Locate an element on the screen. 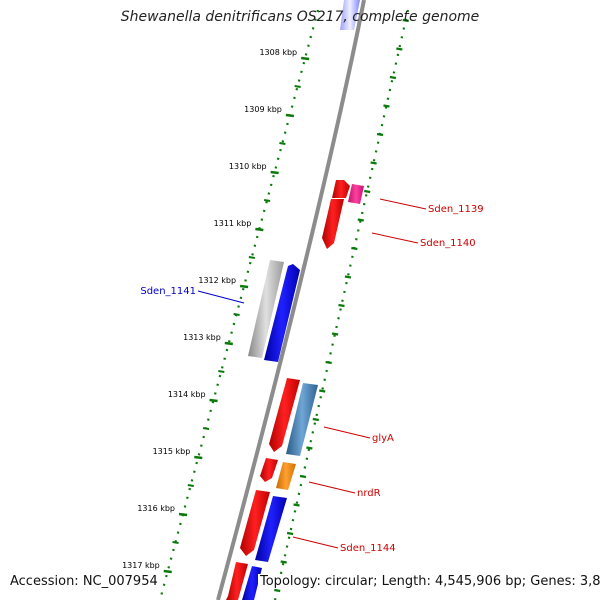  tick-label: 1316 kbp is located at coordinates (156, 508).